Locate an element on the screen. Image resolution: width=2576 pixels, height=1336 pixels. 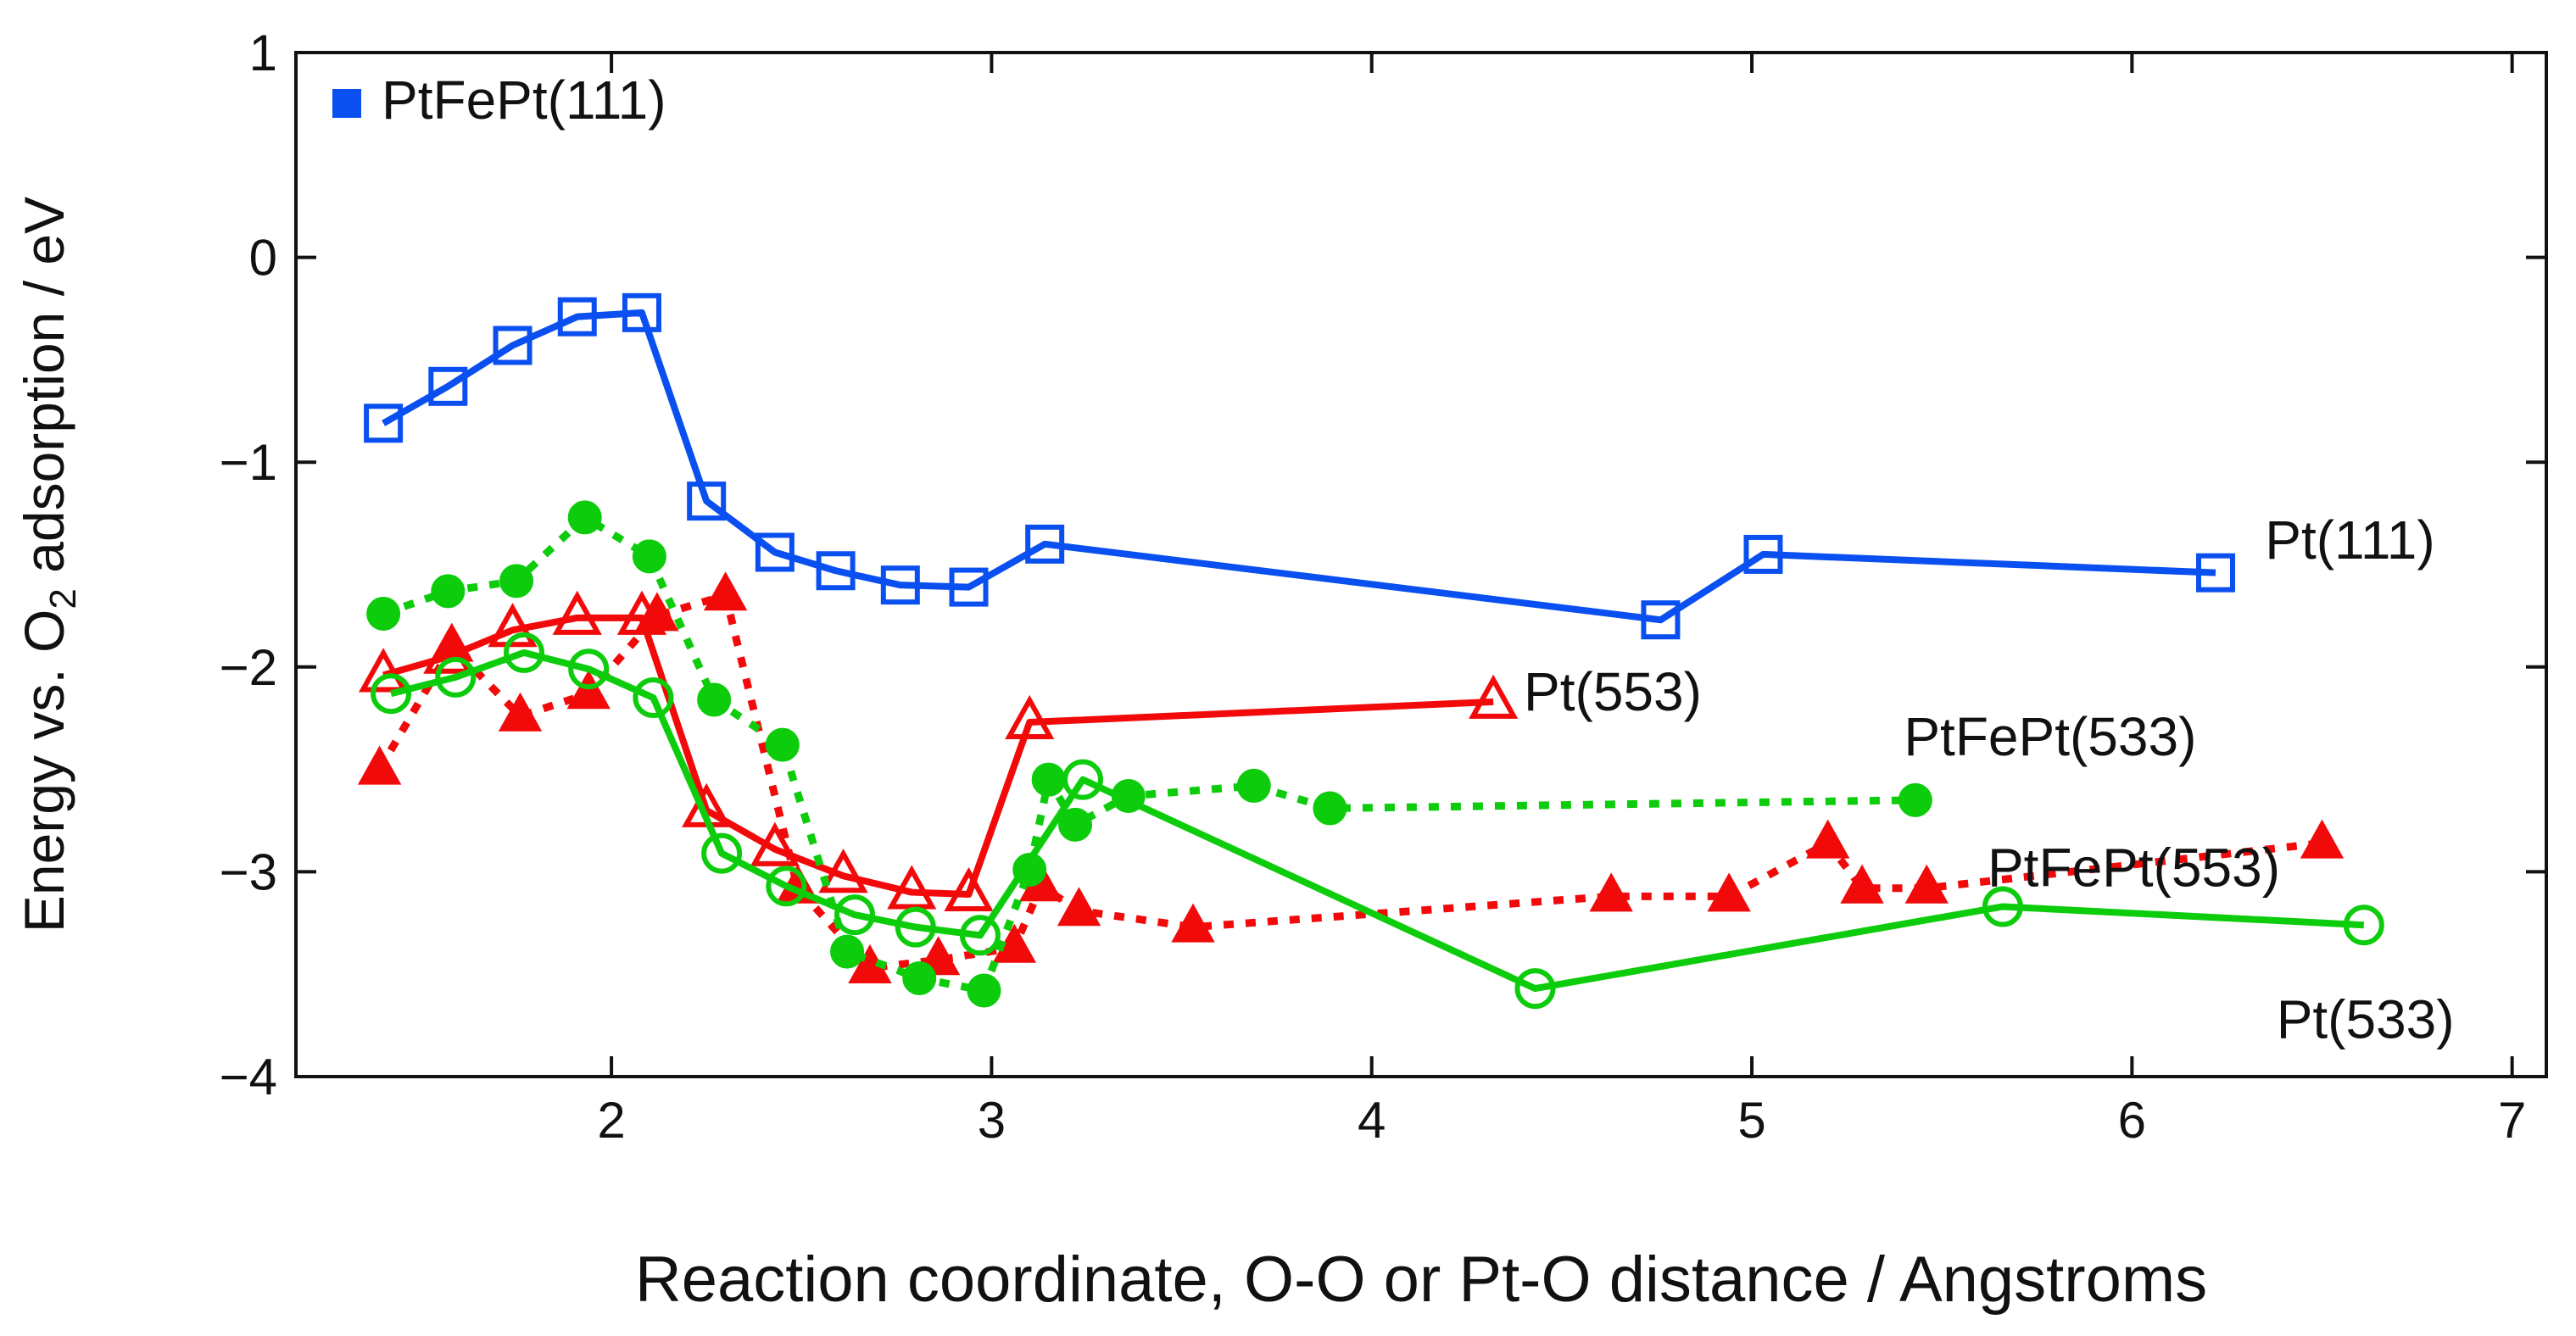
x-tick-label: 4 is located at coordinates (1372, 1121).